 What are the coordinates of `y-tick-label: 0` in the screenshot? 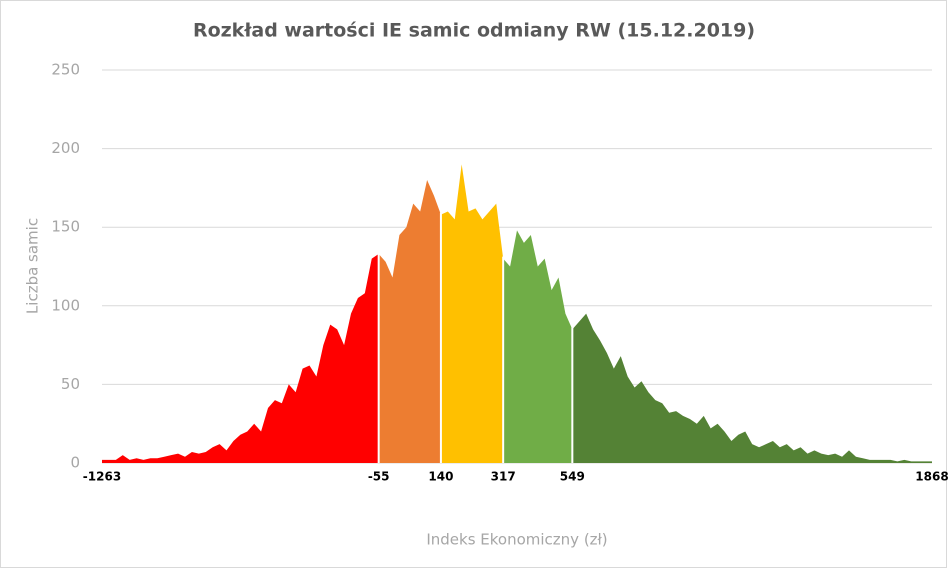 It's located at (75, 463).